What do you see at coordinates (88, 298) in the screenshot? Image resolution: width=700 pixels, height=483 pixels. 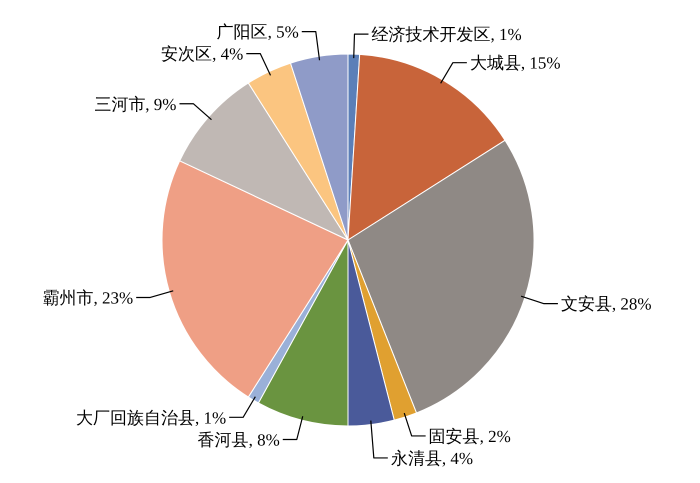 I see `slice-label: 霸州市, 23%` at bounding box center [88, 298].